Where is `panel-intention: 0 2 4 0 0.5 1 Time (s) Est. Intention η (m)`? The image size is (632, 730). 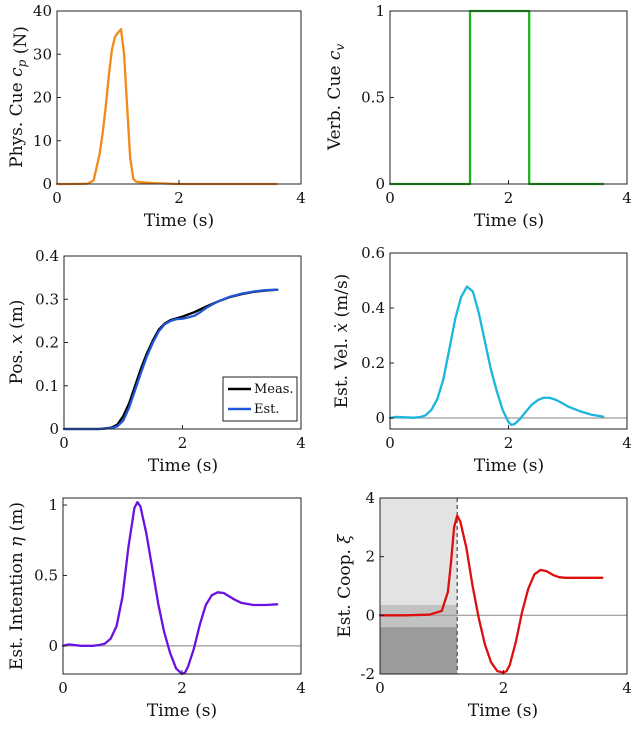 panel-intention: 0 2 4 0 0.5 1 Time (s) Est. Intention η (m) is located at coordinates (156, 608).